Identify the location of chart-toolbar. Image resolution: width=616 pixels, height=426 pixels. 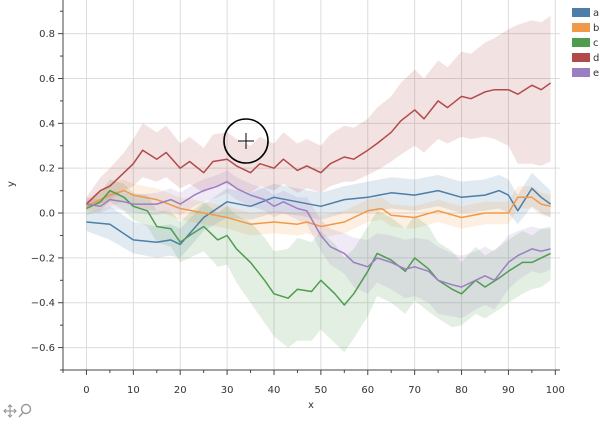
(19, 411).